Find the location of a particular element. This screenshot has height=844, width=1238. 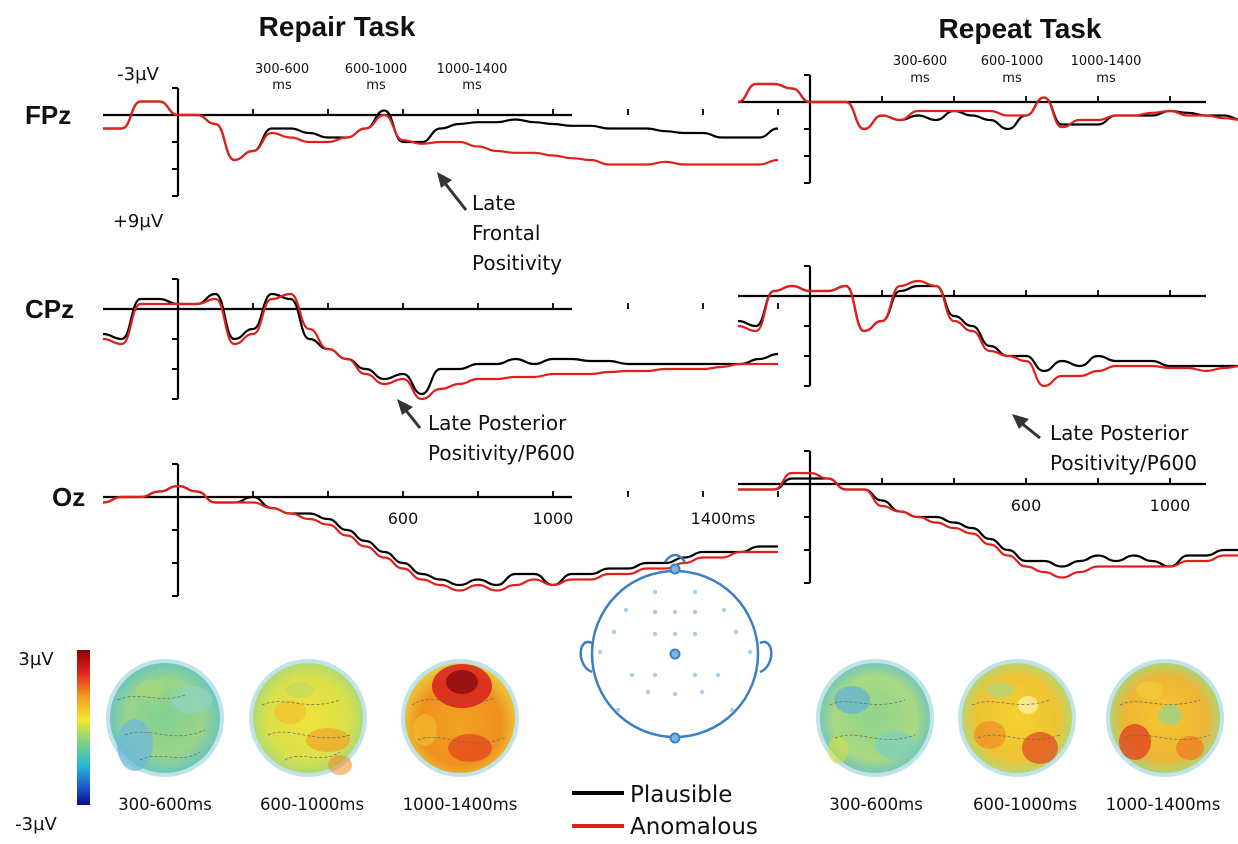

topomap-label-repeat-1: 300-600ms is located at coordinates (876, 804).